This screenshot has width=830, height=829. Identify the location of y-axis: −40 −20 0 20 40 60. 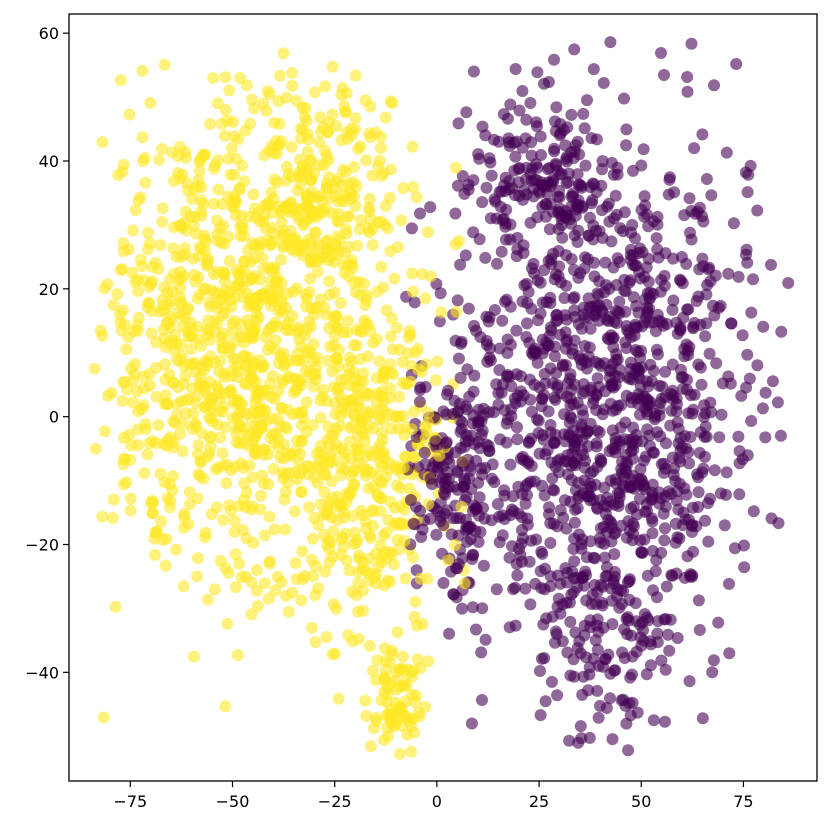
(47, 353).